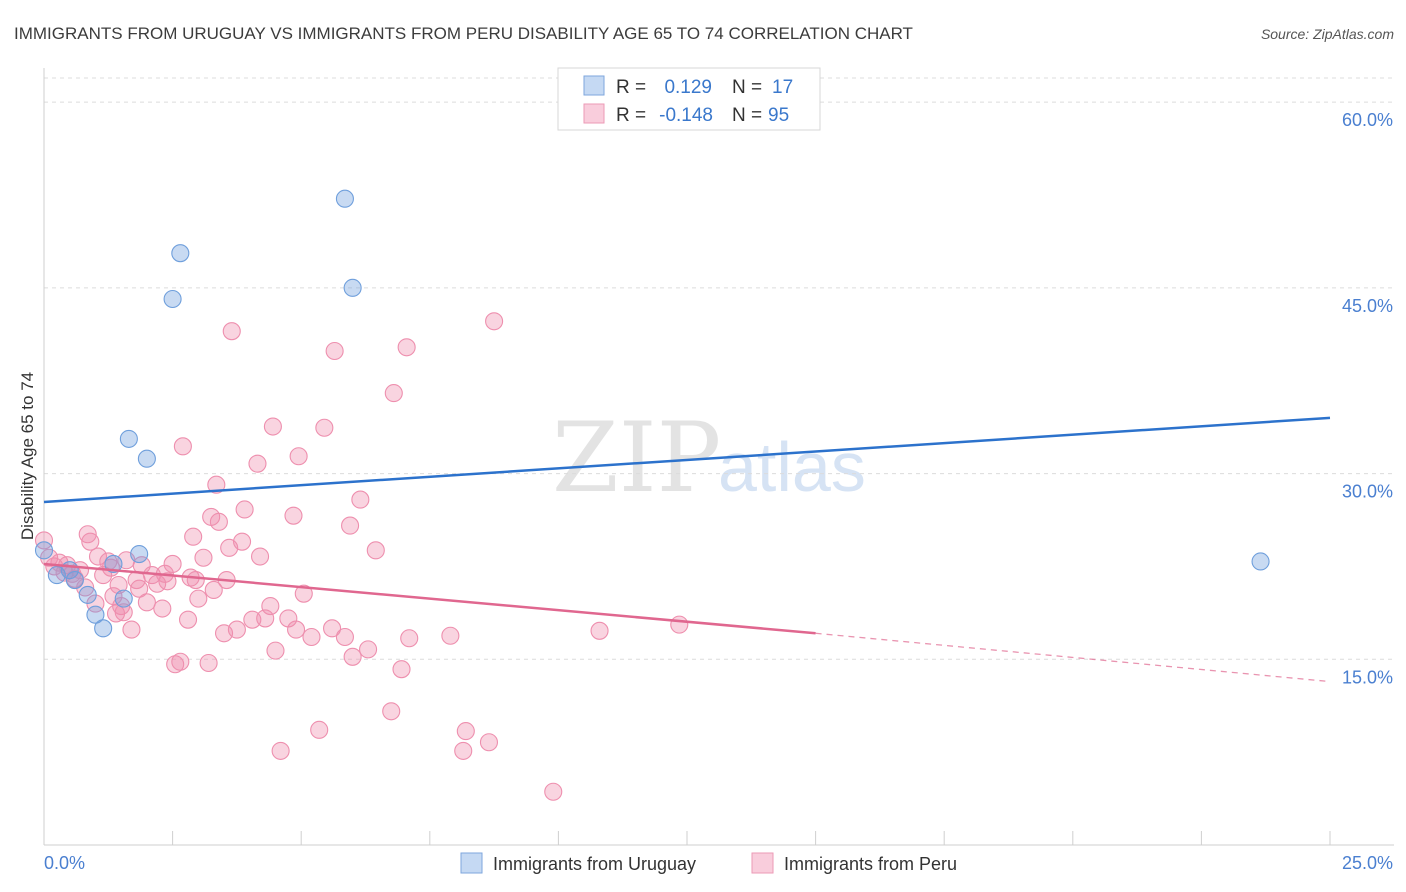  What do you see at coordinates (594, 113) in the screenshot?
I see `legend-swatch-peru` at bounding box center [594, 113].